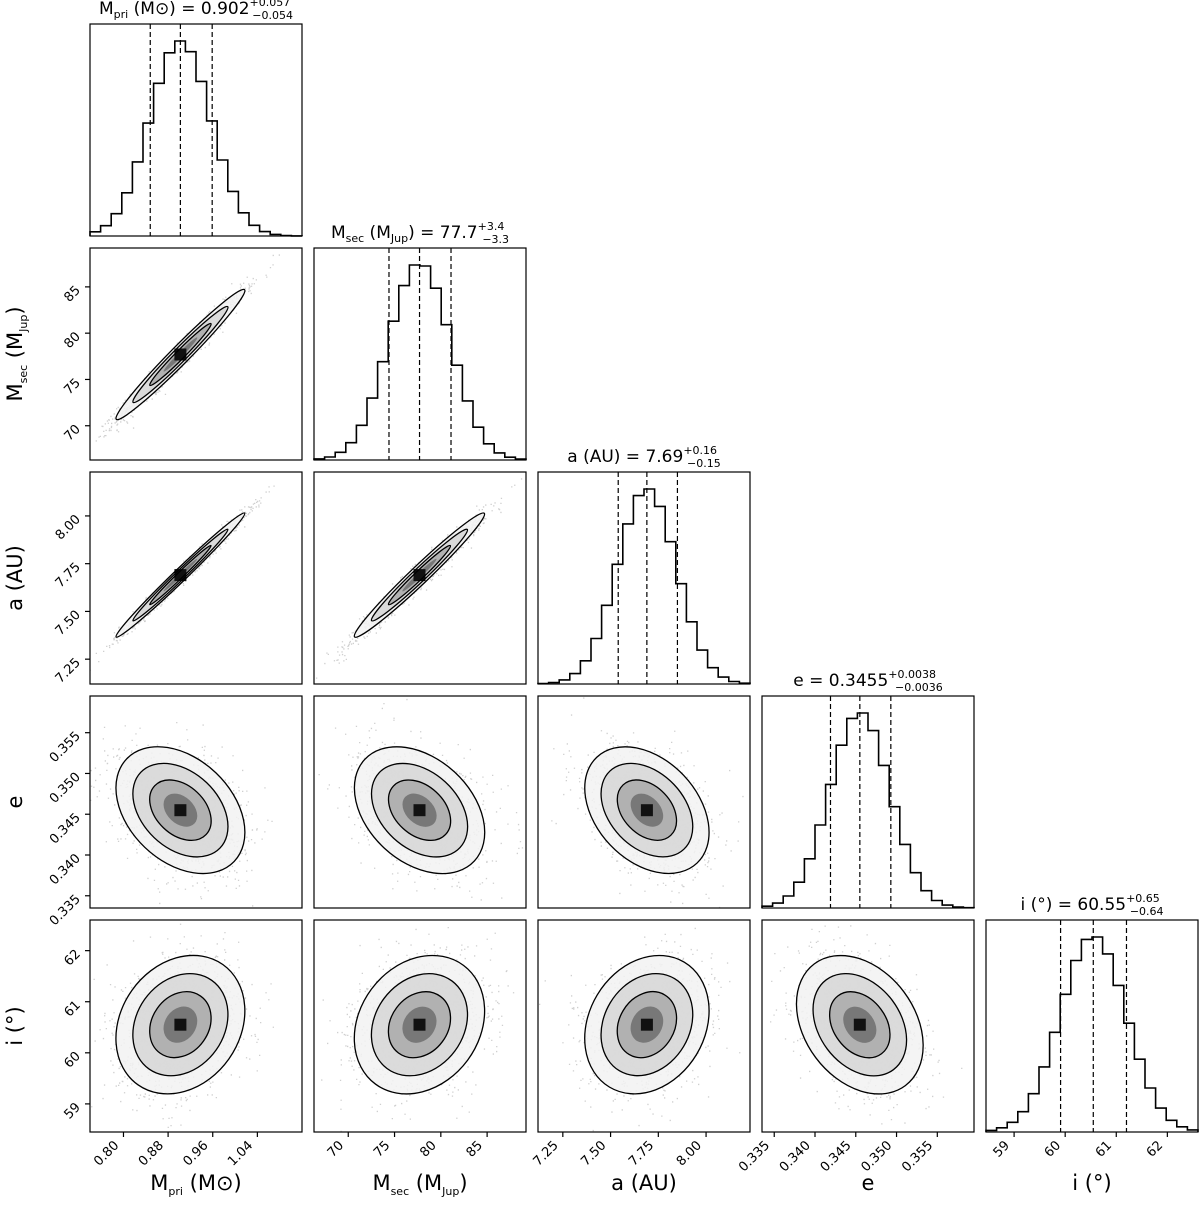 Image resolution: width=1200 pixels, height=1224 pixels. What do you see at coordinates (196, 578) in the screenshot?
I see `axes-frame-mpri-a` at bounding box center [196, 578].